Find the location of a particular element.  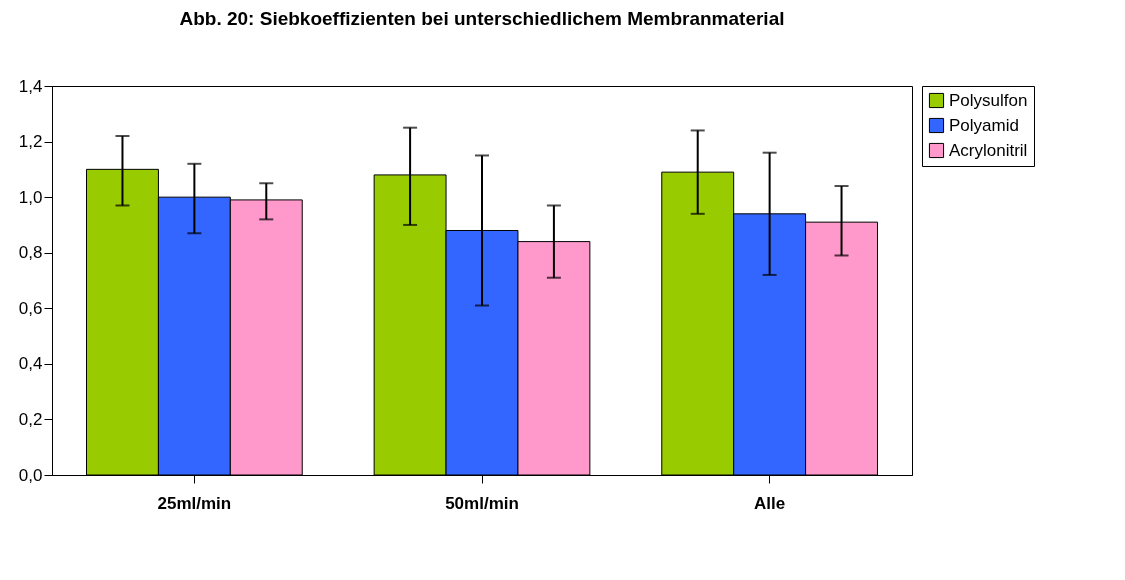

y-tick-label: 0,0 is located at coordinates (30, 475).